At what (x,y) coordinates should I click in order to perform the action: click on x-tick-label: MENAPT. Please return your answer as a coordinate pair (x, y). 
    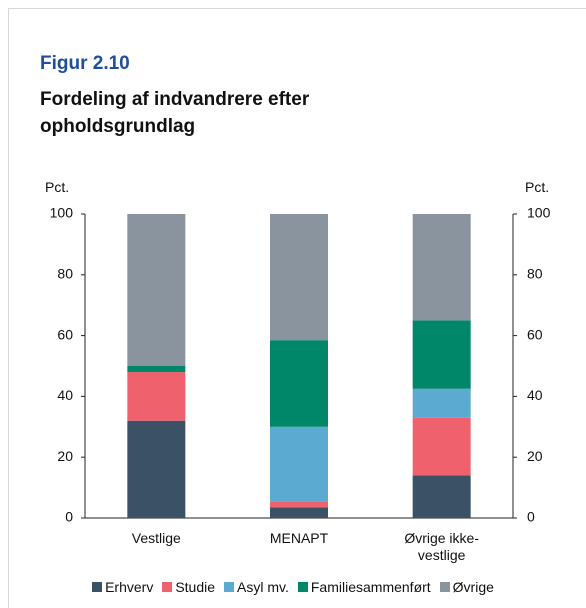
    Looking at the image, I should click on (299, 538).